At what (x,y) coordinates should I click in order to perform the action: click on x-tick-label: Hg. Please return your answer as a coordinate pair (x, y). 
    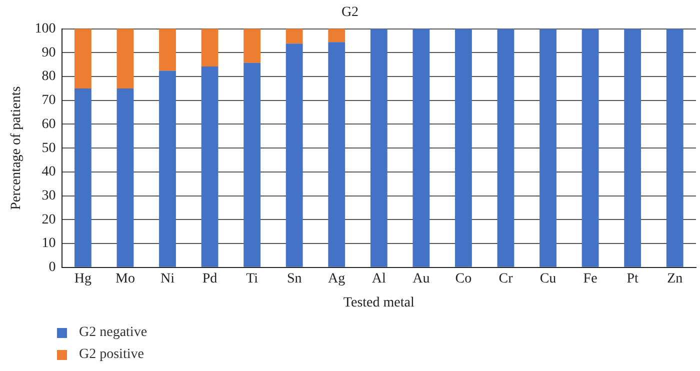
    Looking at the image, I should click on (83, 278).